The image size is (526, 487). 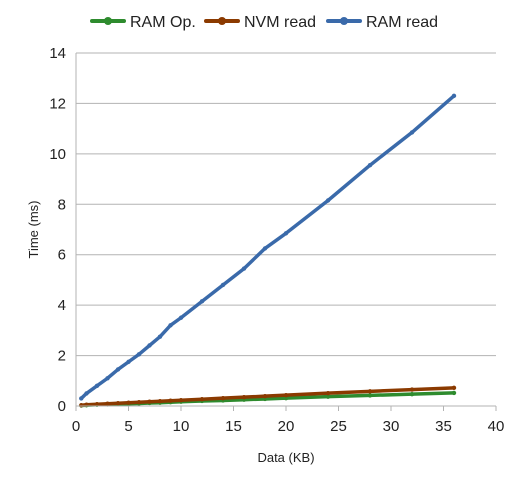 What do you see at coordinates (280, 22) in the screenshot?
I see `legend-label: NVM read` at bounding box center [280, 22].